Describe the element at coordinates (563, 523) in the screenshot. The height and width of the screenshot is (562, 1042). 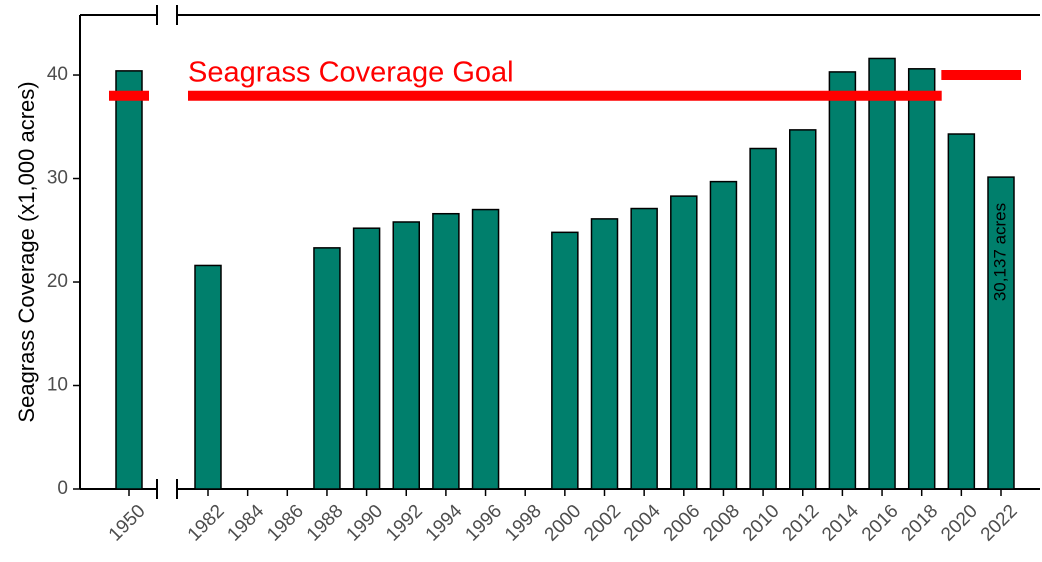
I see `x-tick-label: 2000` at that location.